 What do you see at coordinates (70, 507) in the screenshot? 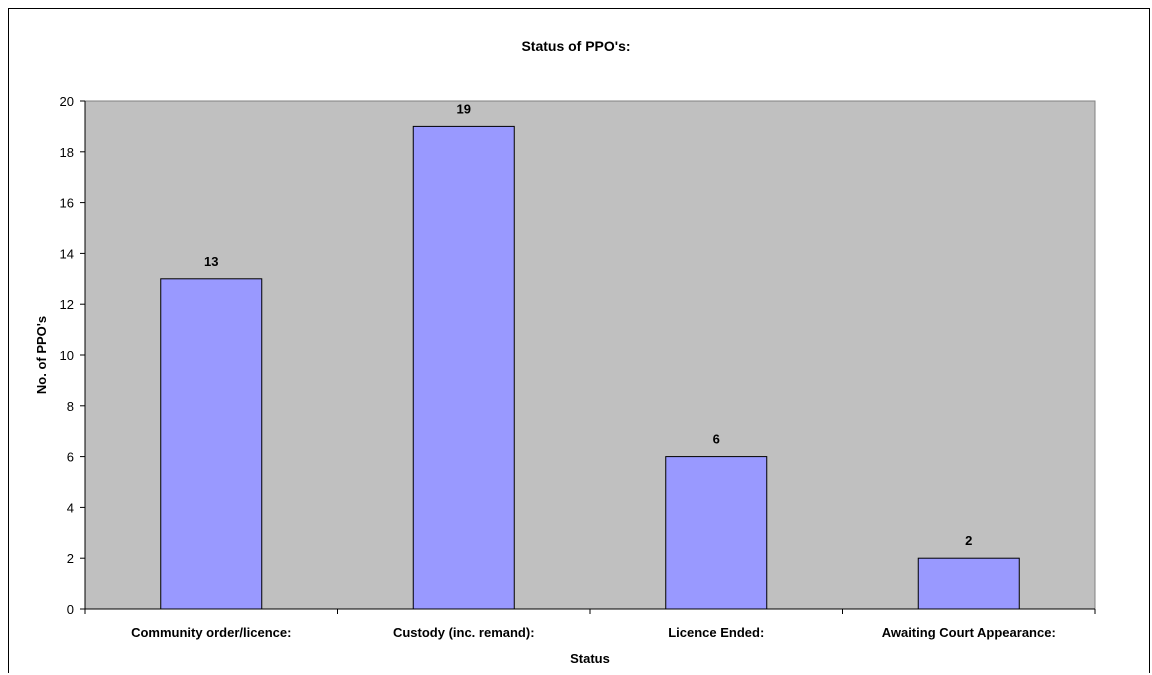
I see `y-tick-label: 4` at bounding box center [70, 507].